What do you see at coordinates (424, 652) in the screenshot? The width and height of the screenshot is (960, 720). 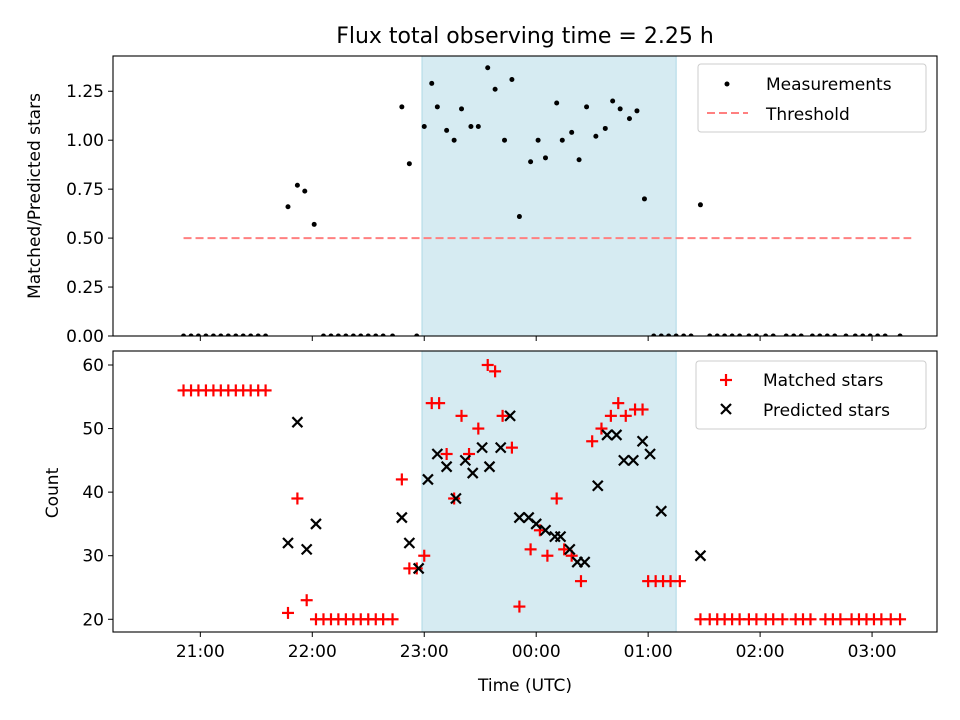 I see `x-tick-label: 23:00` at bounding box center [424, 652].